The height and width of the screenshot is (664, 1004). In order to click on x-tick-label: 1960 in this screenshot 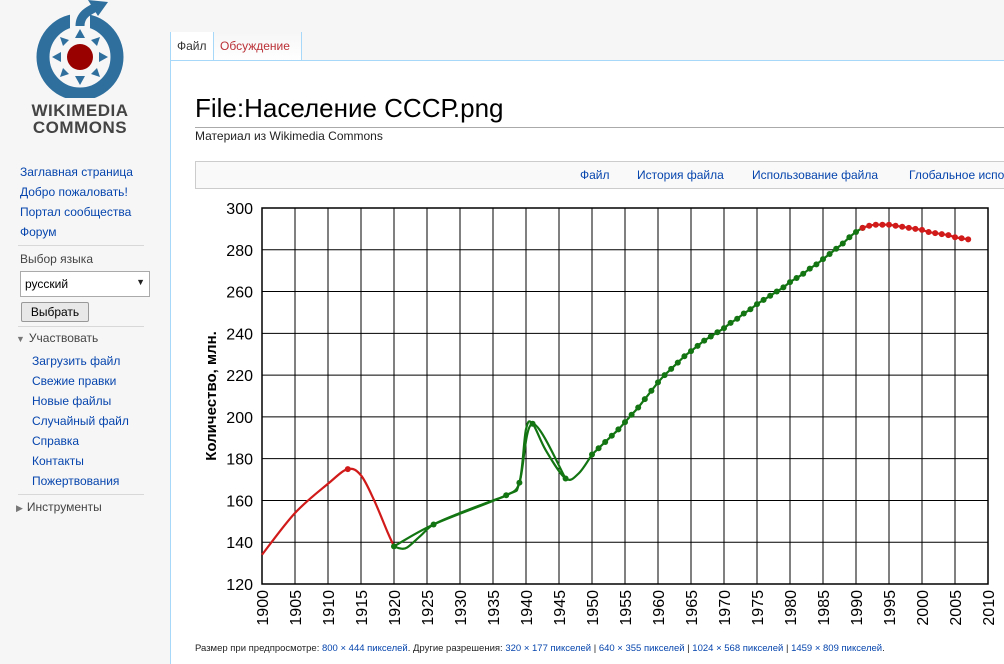, I will do `click(659, 608)`.